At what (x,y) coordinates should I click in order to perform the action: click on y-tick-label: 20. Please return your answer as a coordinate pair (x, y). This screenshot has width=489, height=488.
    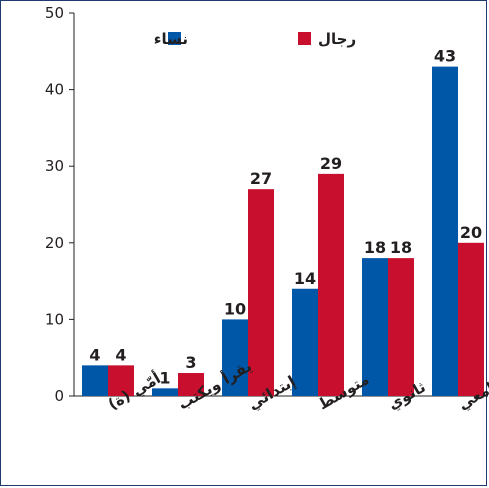
    Looking at the image, I should click on (54, 243).